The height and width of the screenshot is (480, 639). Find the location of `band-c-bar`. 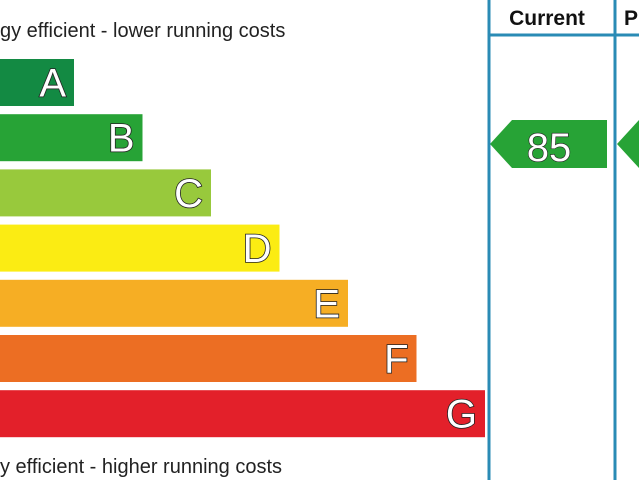

band-c-bar is located at coordinates (105, 193).